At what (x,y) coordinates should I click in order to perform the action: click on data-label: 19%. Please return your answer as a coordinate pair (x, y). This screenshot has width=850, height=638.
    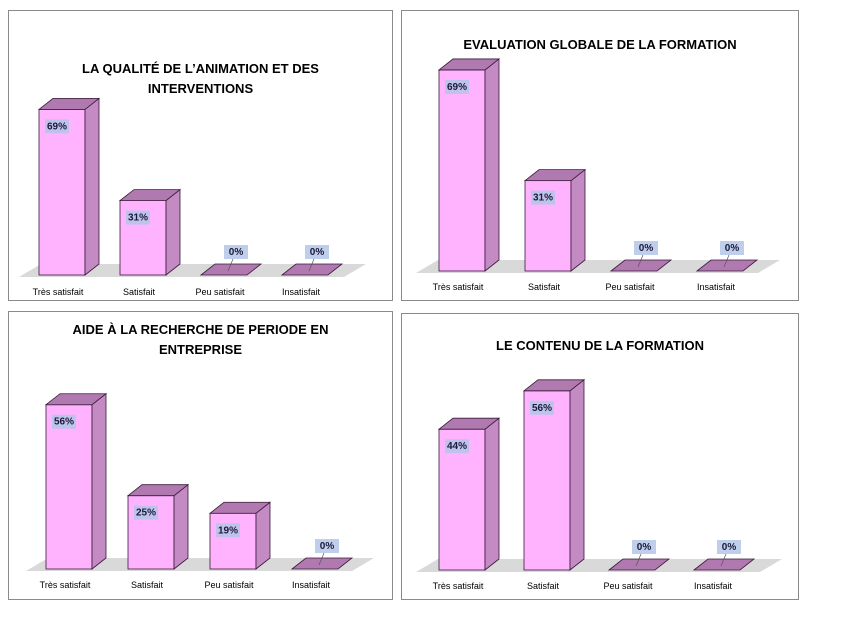
    Looking at the image, I should click on (228, 530).